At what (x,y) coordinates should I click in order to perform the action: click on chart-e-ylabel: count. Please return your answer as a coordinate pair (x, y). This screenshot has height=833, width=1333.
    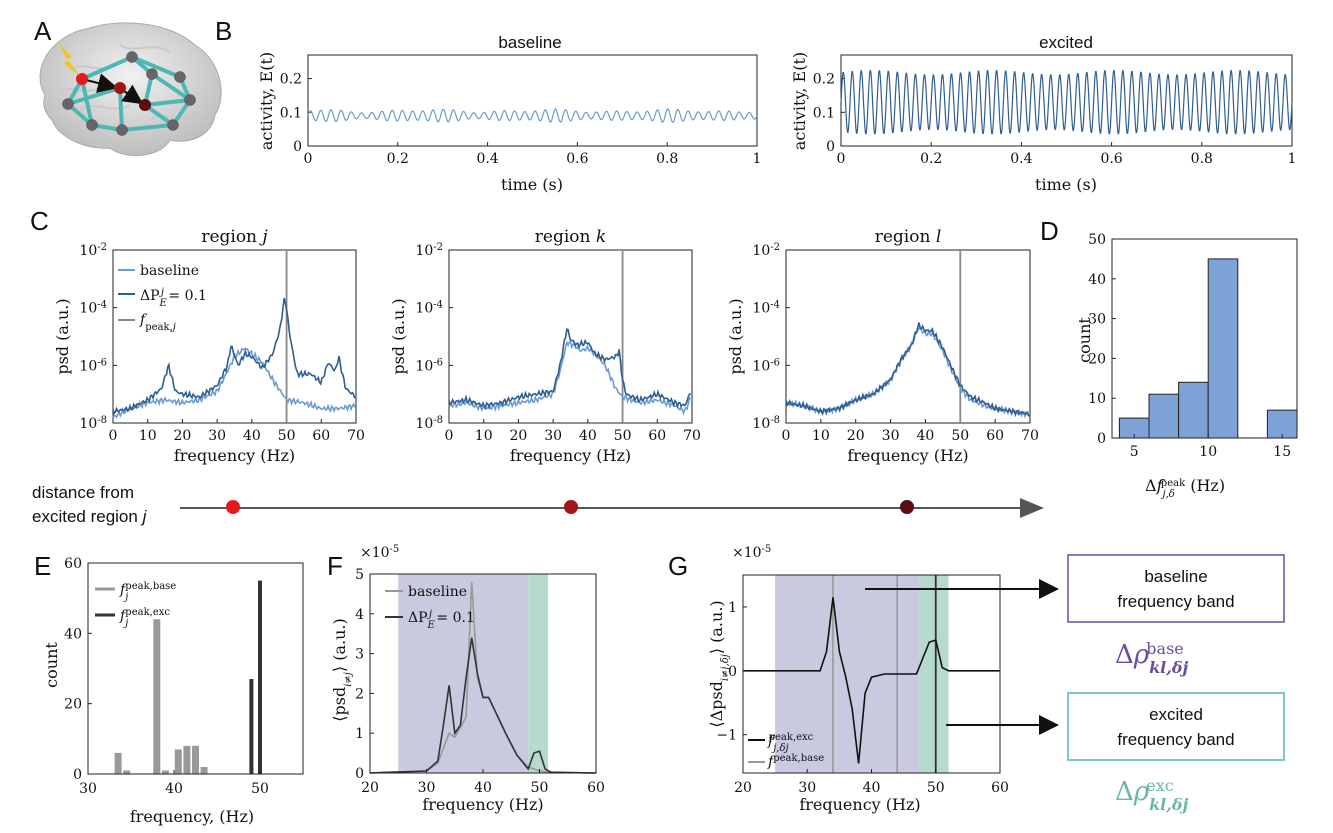
    Looking at the image, I should click on (51, 665).